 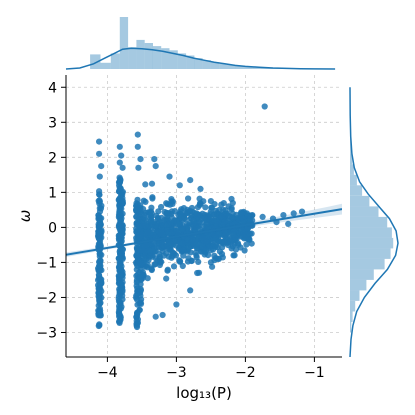 What do you see at coordinates (46, 263) in the screenshot?
I see `y-tick-label: −1` at bounding box center [46, 263].